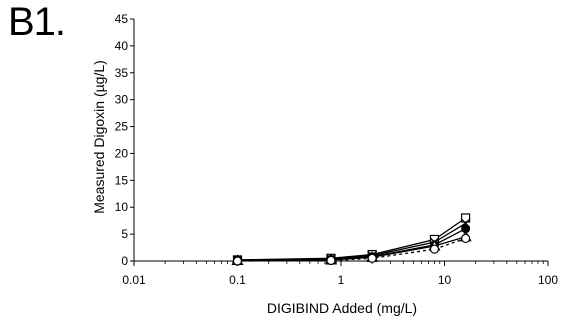  Describe the element at coordinates (122, 153) in the screenshot. I see `y-tick-label: 20` at that location.